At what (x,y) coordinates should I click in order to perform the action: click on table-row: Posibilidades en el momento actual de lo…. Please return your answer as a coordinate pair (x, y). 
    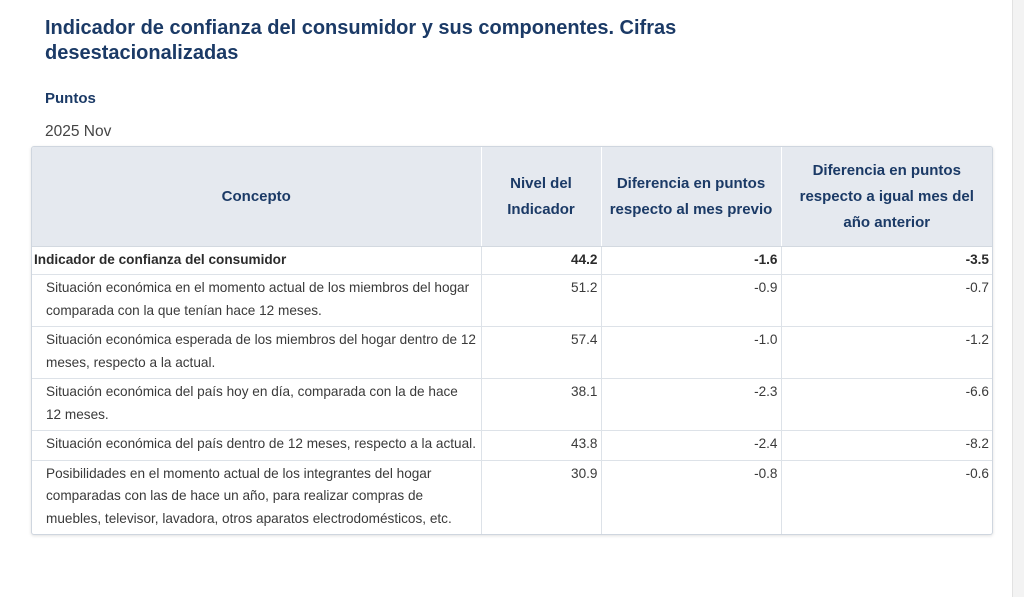
    Looking at the image, I should click on (512, 496).